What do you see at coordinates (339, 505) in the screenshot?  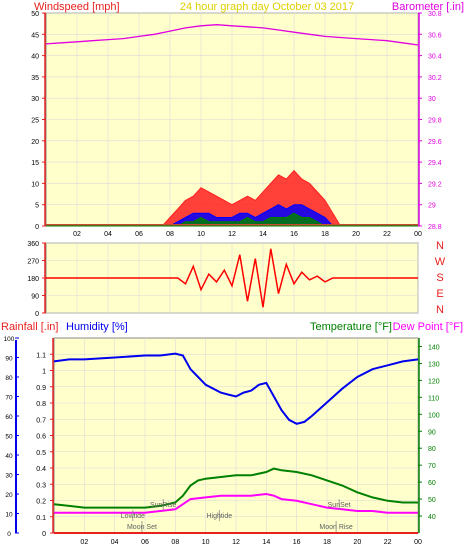 I see `sunset-label: SunSet` at bounding box center [339, 505].